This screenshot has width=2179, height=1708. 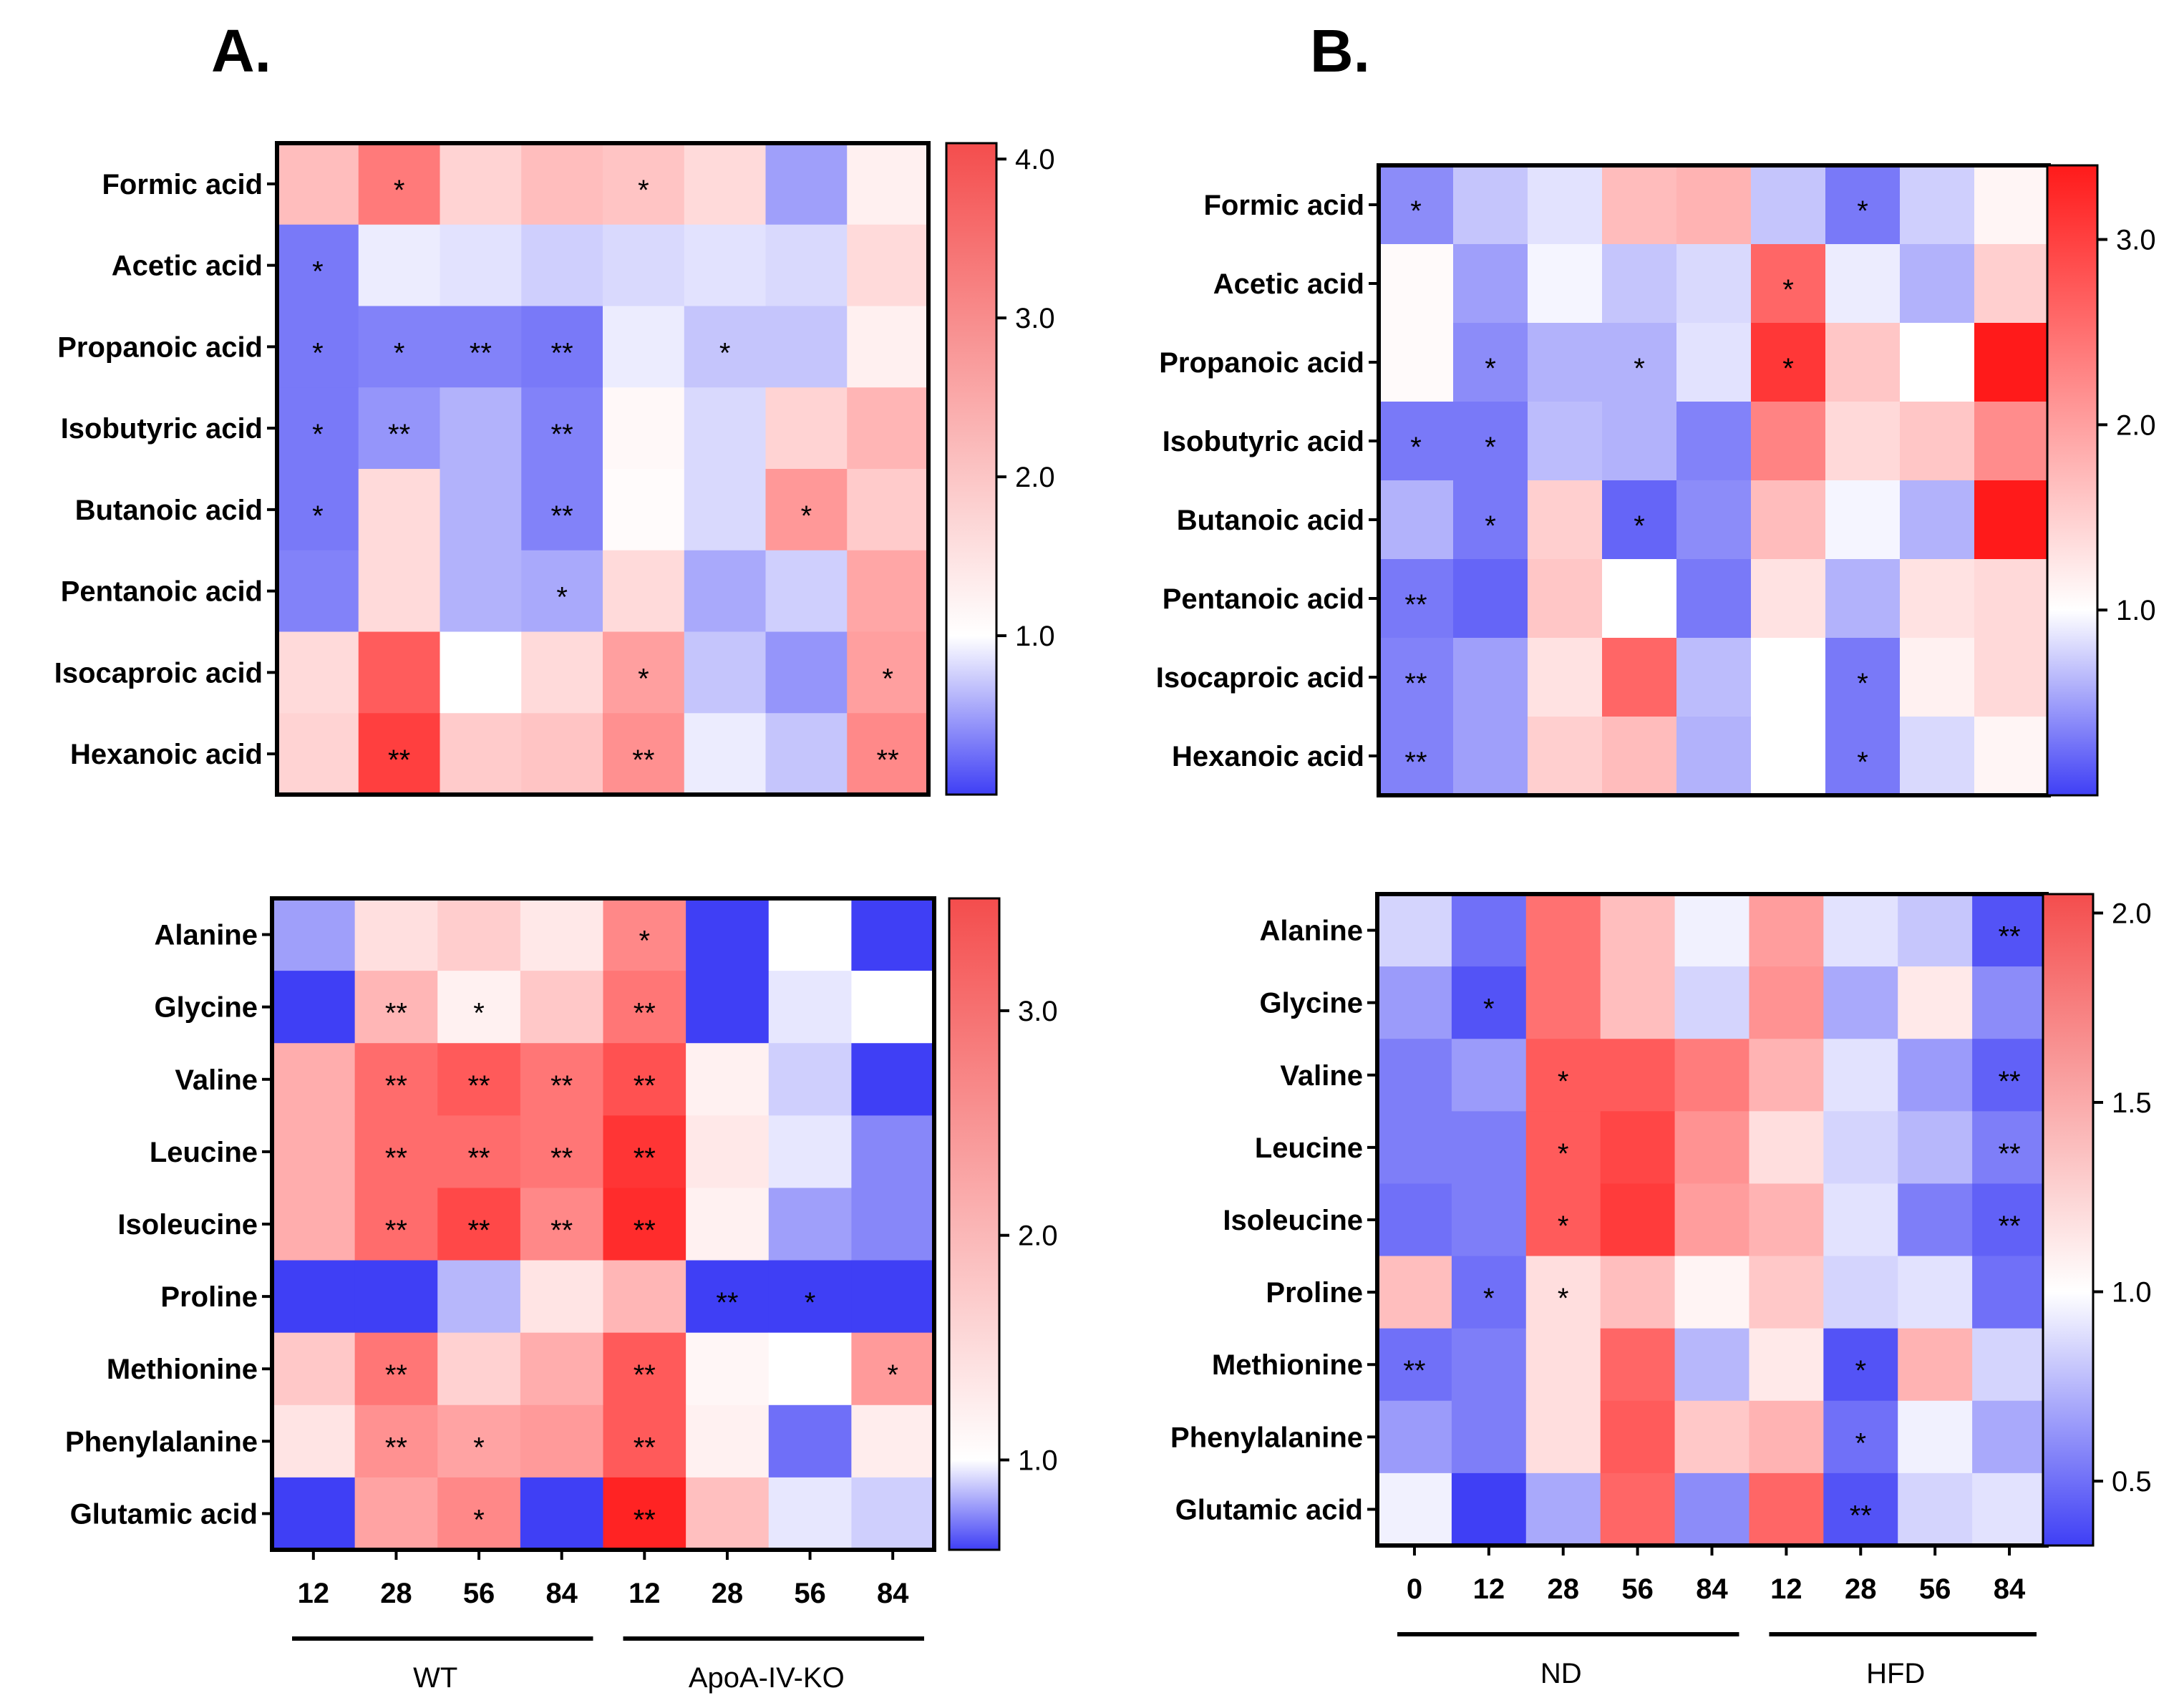 What do you see at coordinates (216, 1080) in the screenshot?
I see `row-label: Valine` at bounding box center [216, 1080].